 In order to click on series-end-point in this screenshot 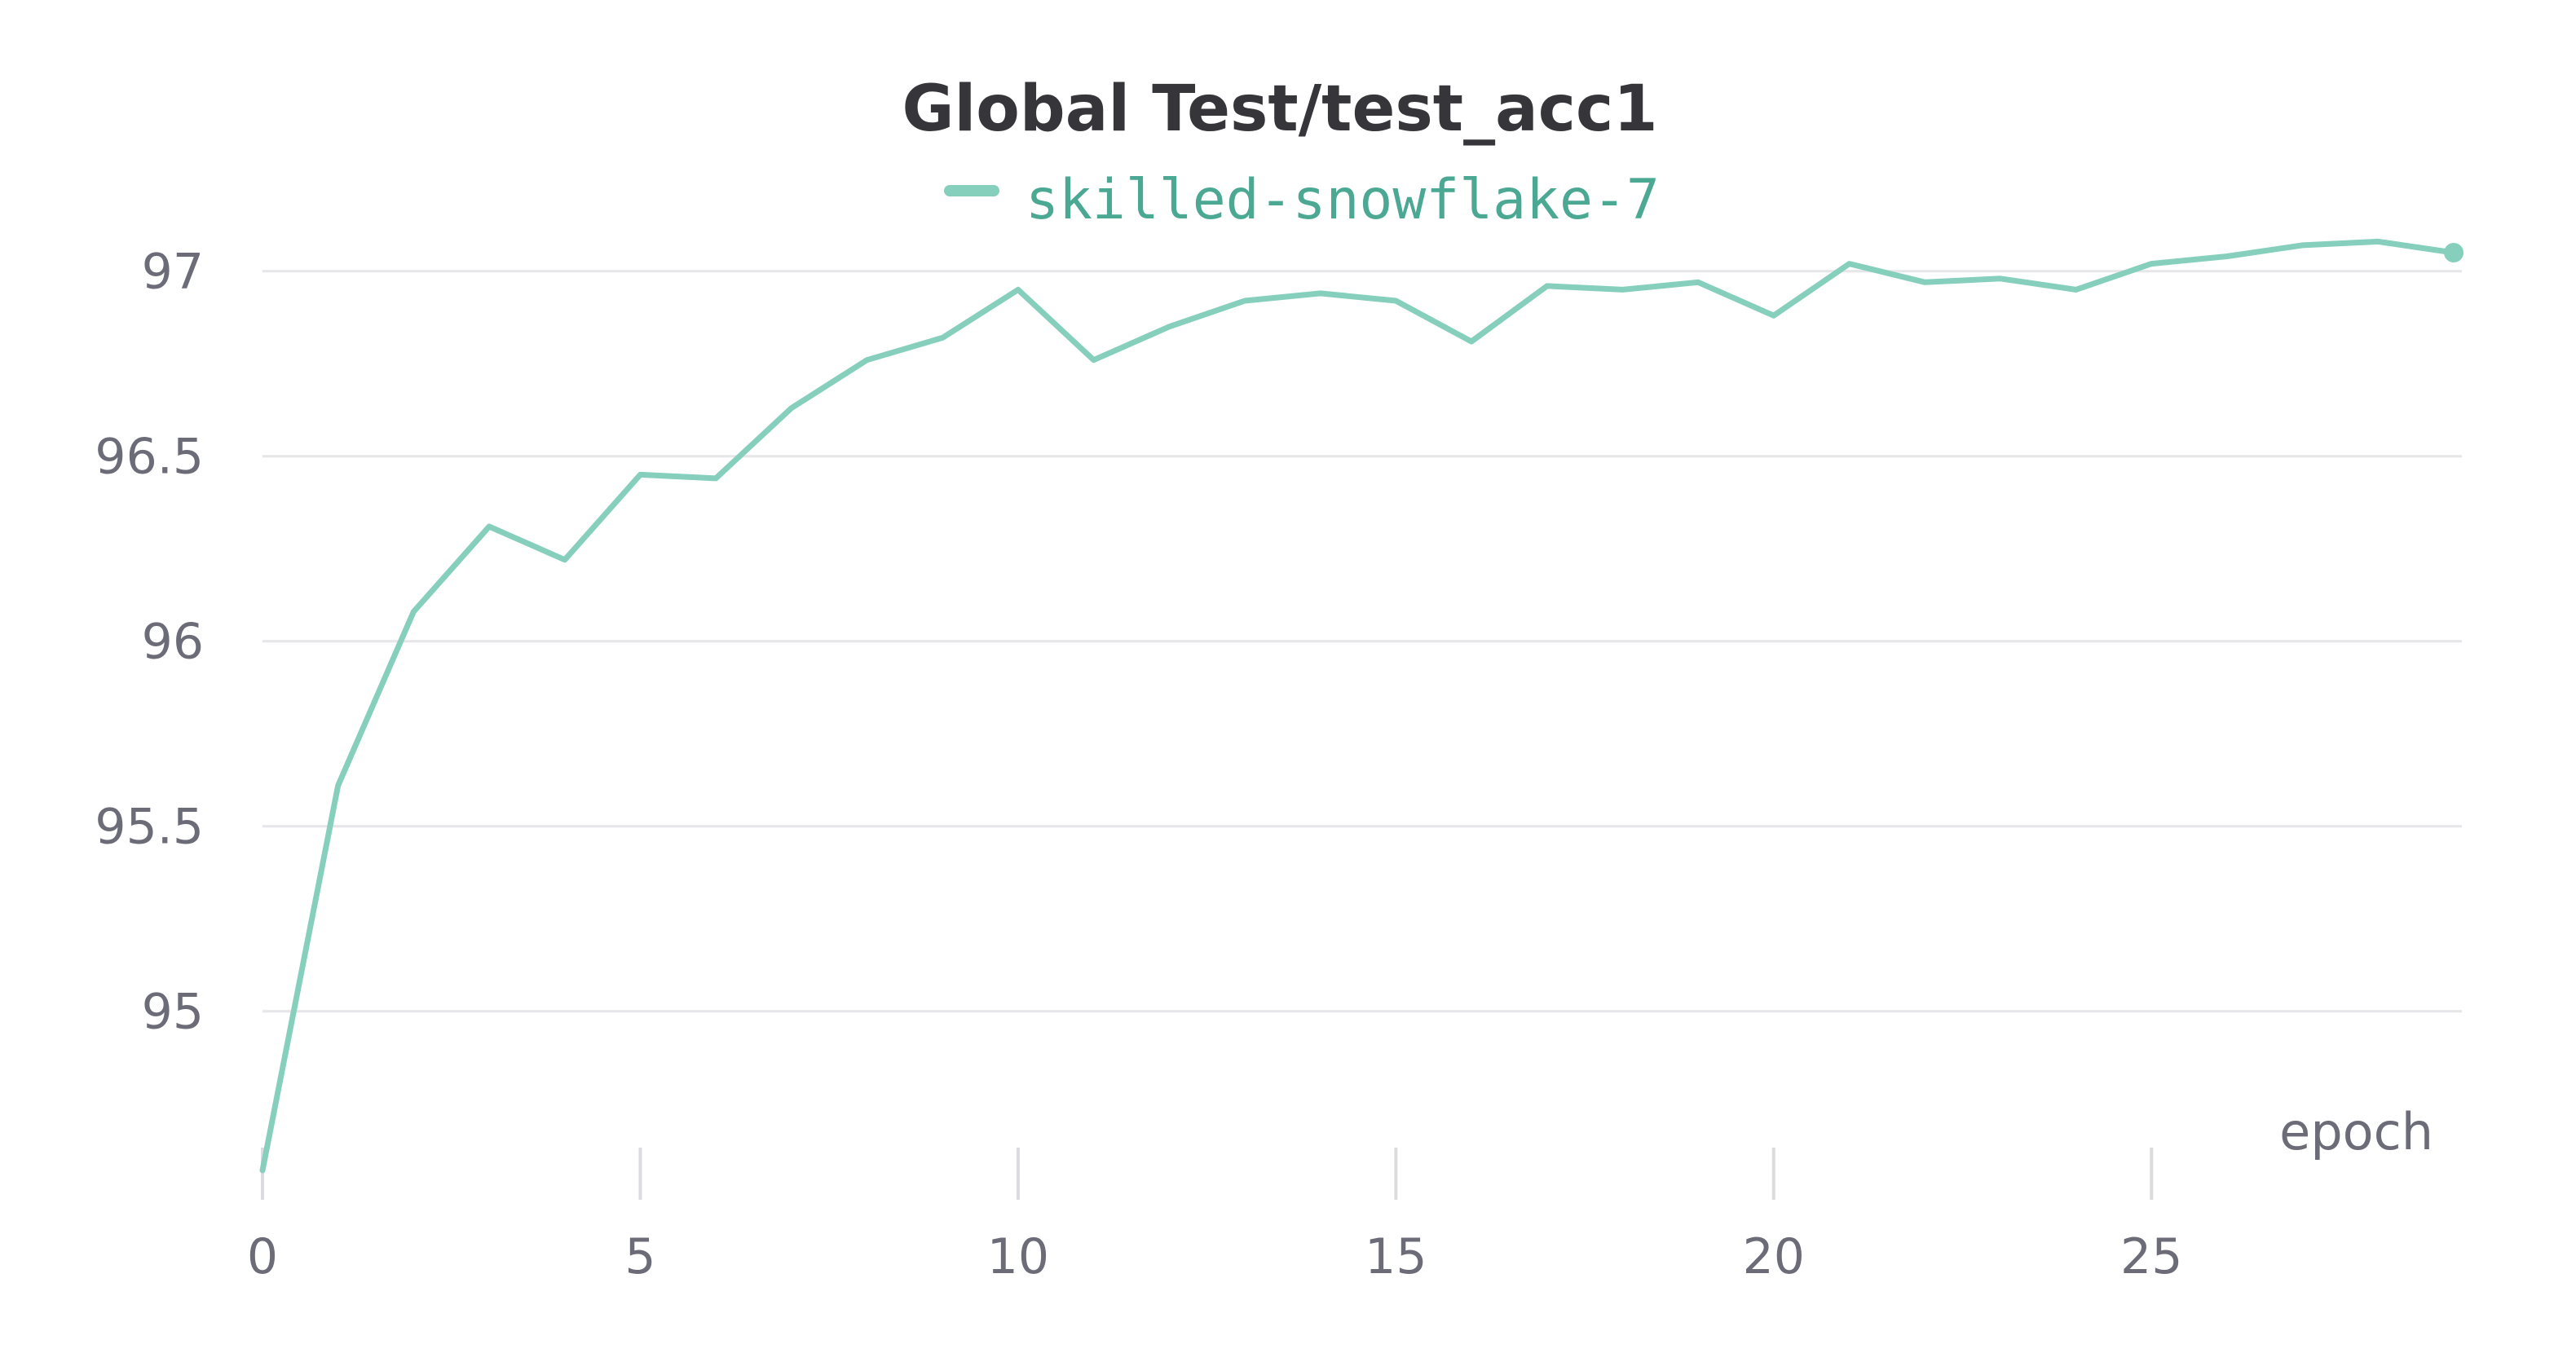, I will do `click(2454, 252)`.